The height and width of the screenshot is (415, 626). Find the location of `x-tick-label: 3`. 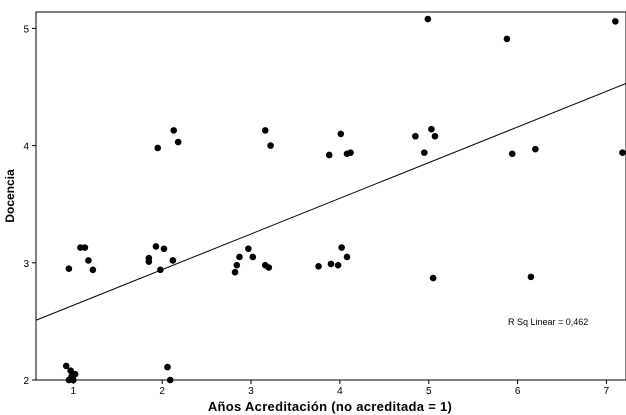

x-tick-label: 3 is located at coordinates (251, 391).